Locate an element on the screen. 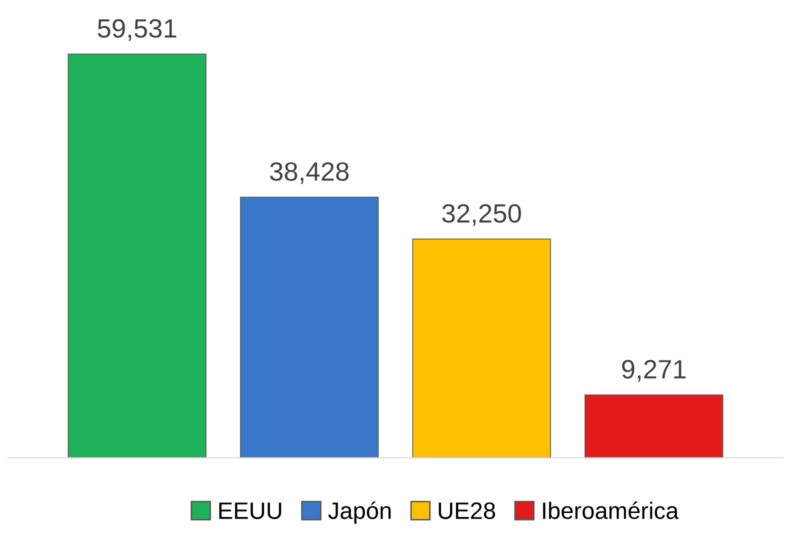 This screenshot has width=791, height=545. legend-label: UE28 is located at coordinates (467, 511).